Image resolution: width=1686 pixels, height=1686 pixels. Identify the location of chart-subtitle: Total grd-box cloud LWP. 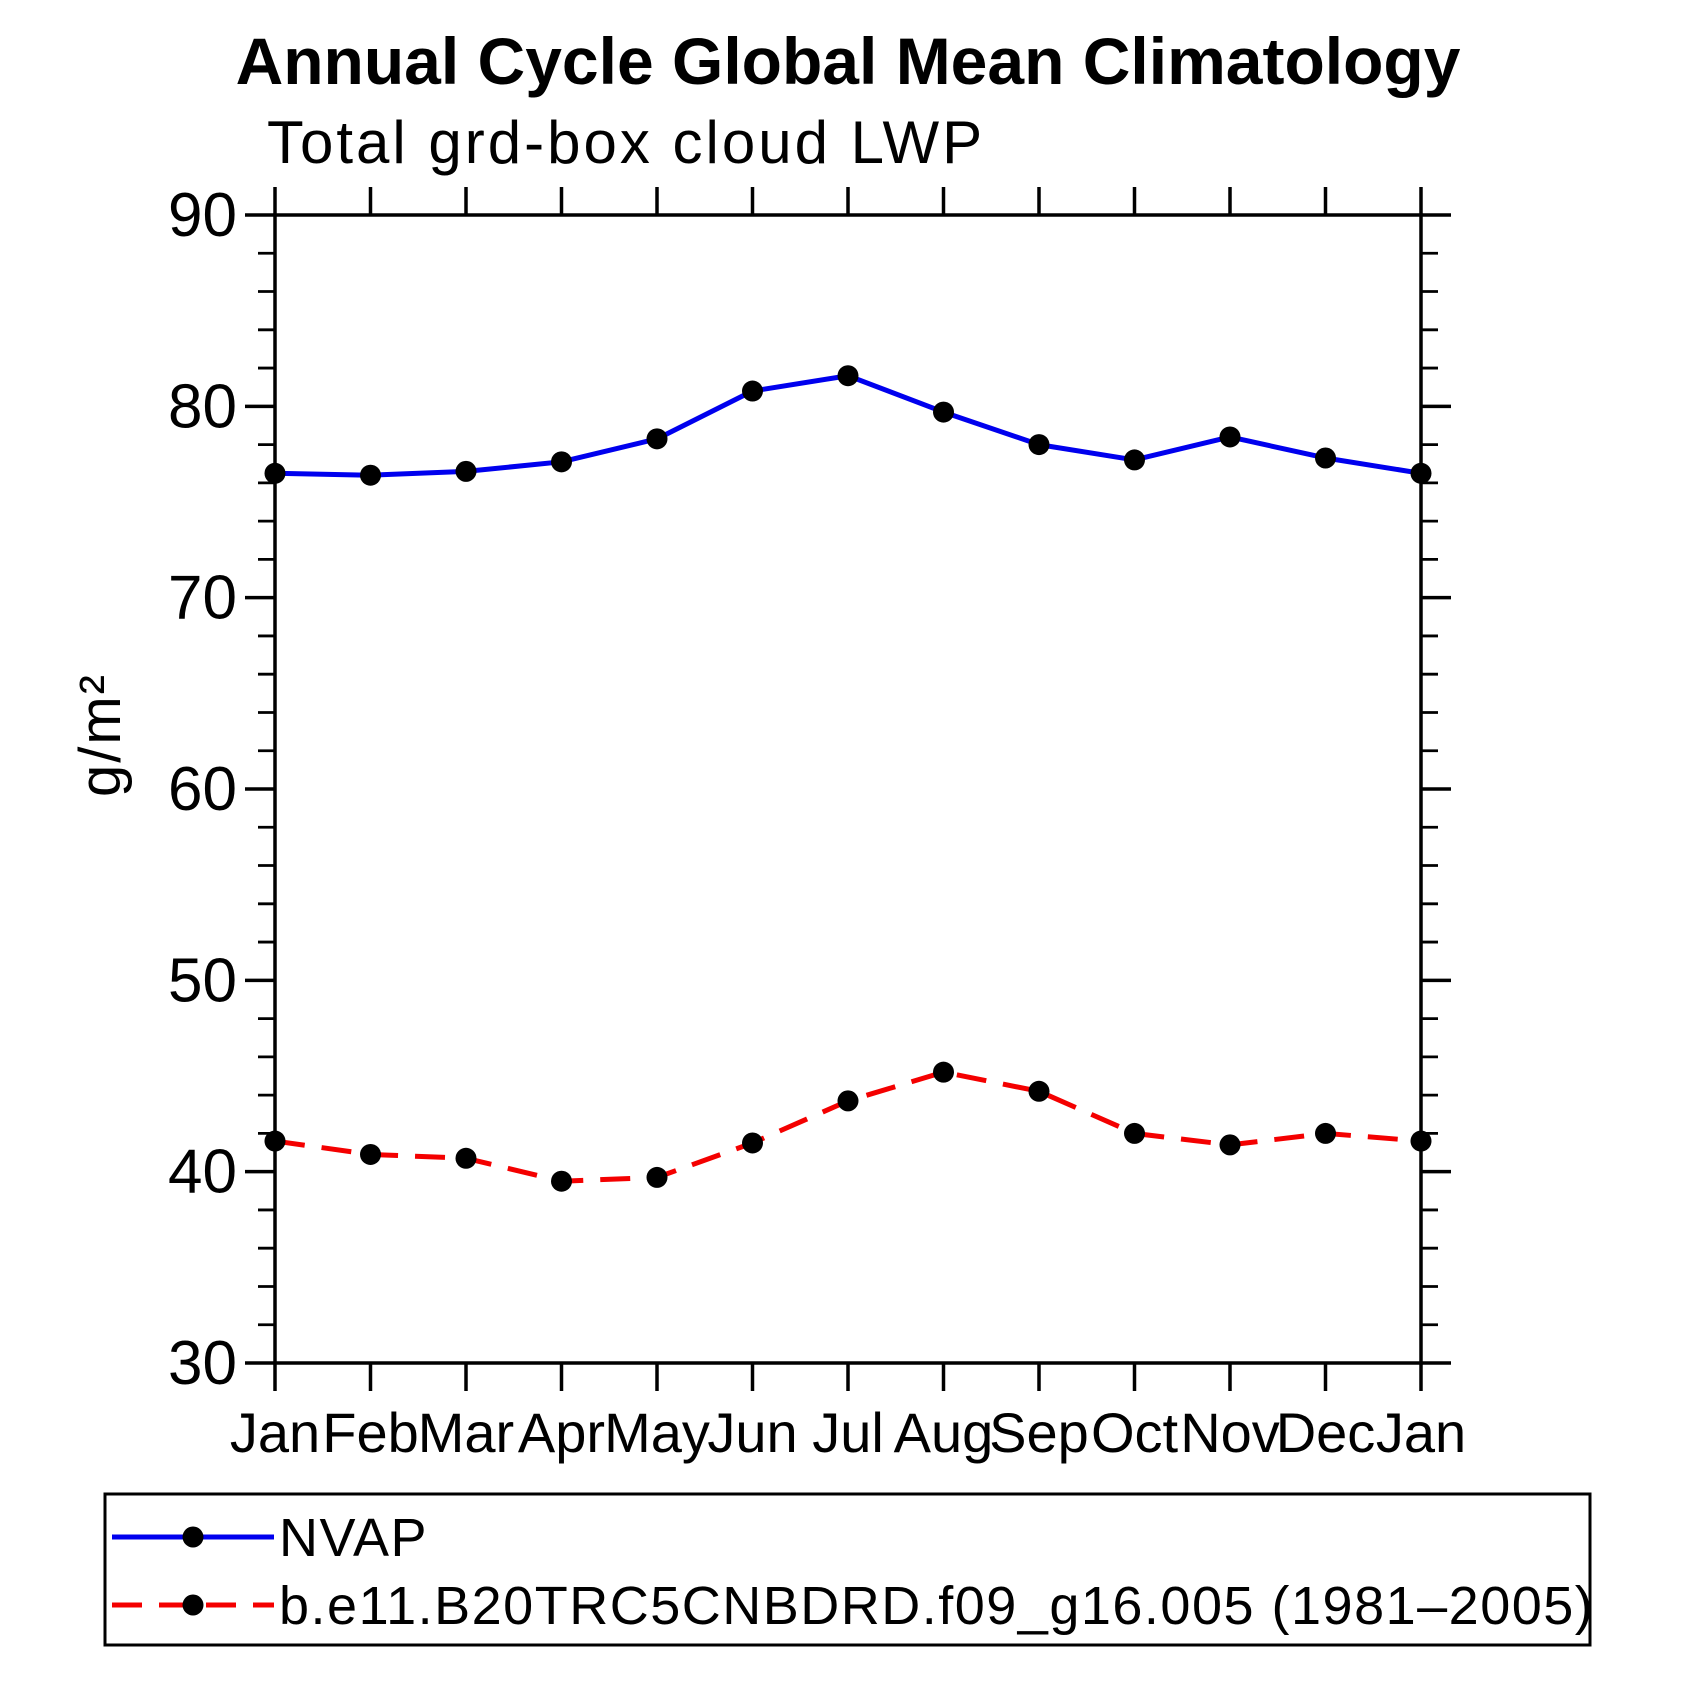
(626, 142).